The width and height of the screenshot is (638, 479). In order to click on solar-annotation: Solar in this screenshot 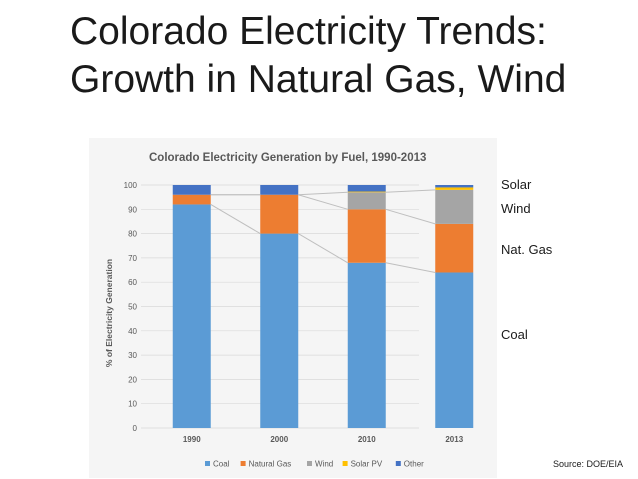, I will do `click(516, 184)`.